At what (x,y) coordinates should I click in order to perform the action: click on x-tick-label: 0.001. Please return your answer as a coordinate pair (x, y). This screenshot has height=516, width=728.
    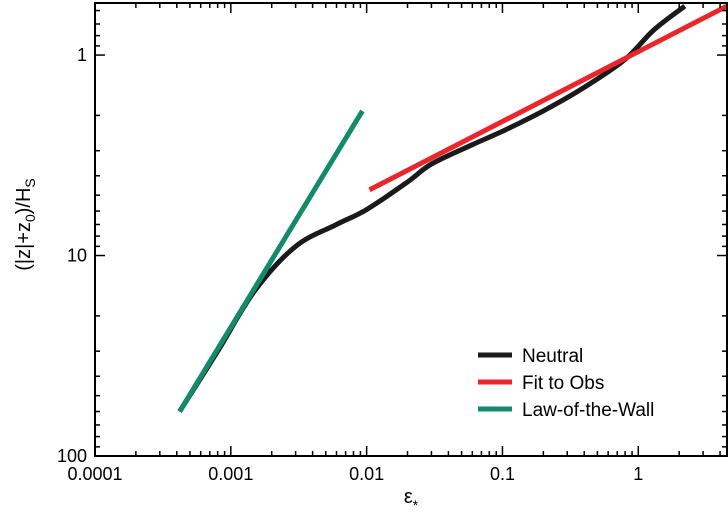
    Looking at the image, I should click on (230, 474).